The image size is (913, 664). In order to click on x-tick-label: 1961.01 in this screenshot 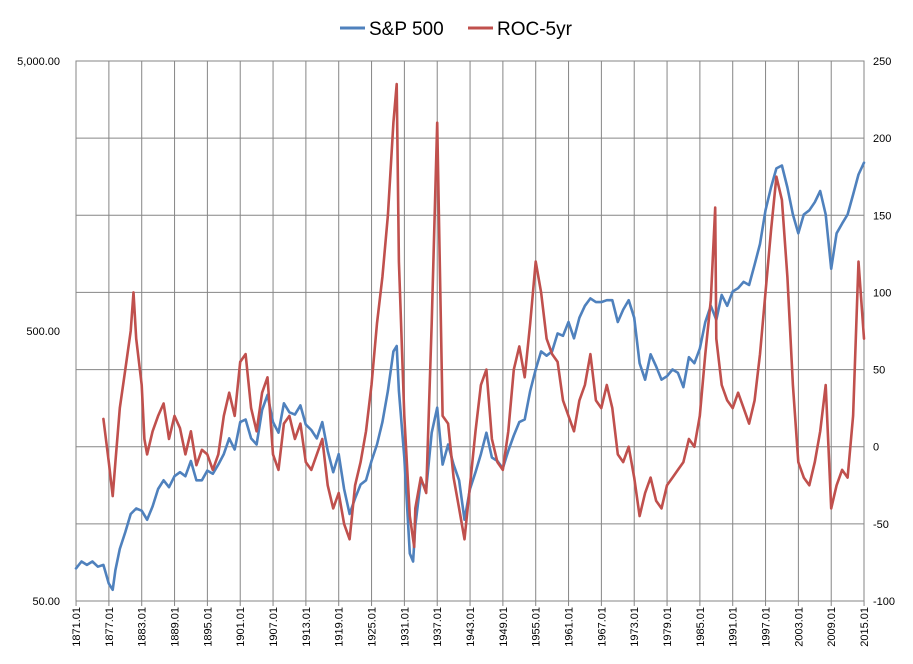, I will do `click(570, 627)`.